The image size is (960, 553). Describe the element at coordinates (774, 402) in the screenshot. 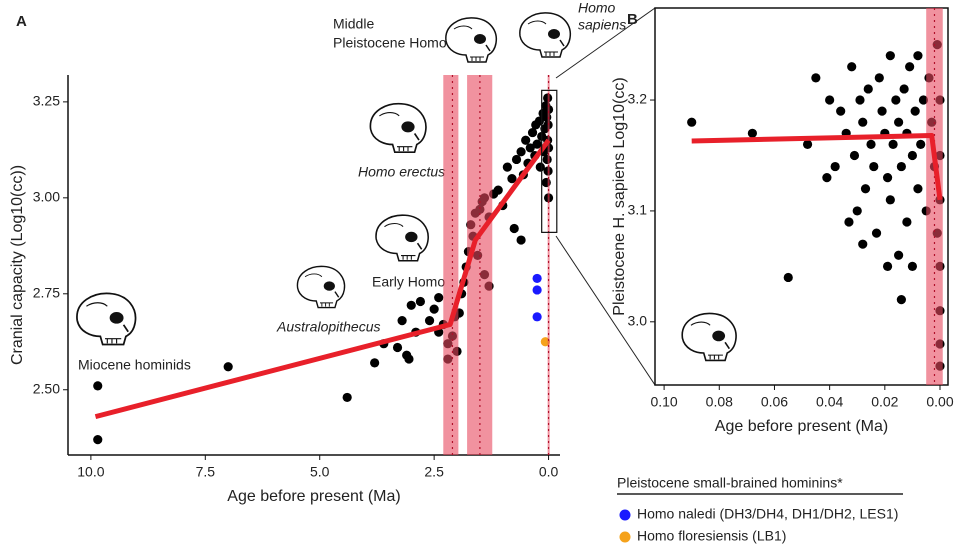

I see `x-tick-label: 0.06` at that location.